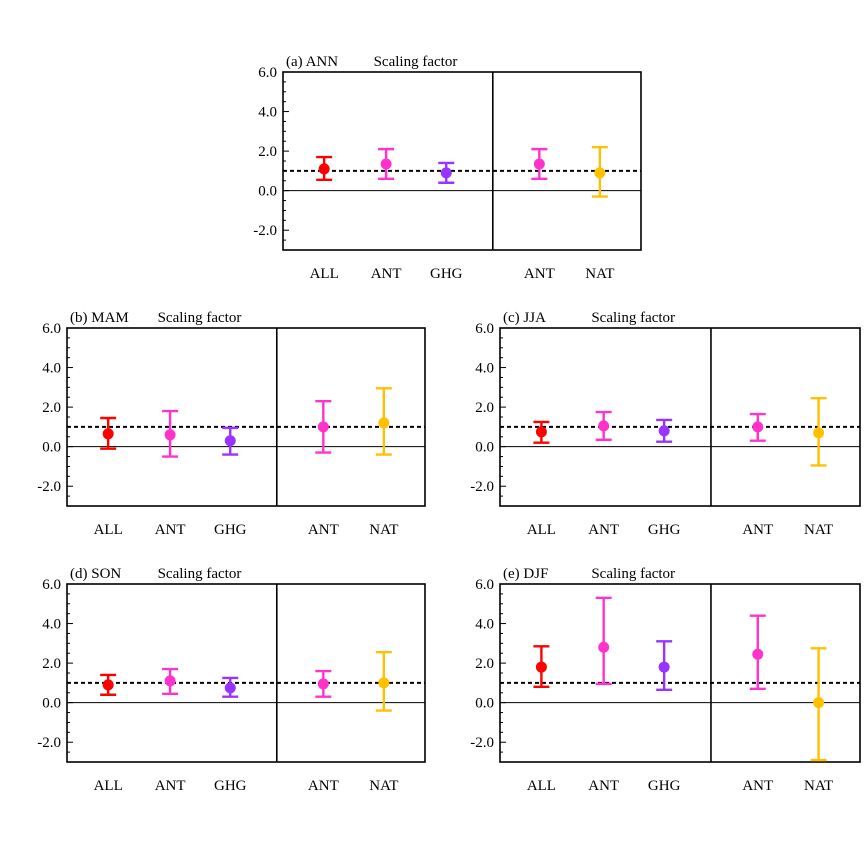 Image resolution: width=865 pixels, height=865 pixels. What do you see at coordinates (312, 62) in the screenshot?
I see `panel-label: (a) ANN` at bounding box center [312, 62].